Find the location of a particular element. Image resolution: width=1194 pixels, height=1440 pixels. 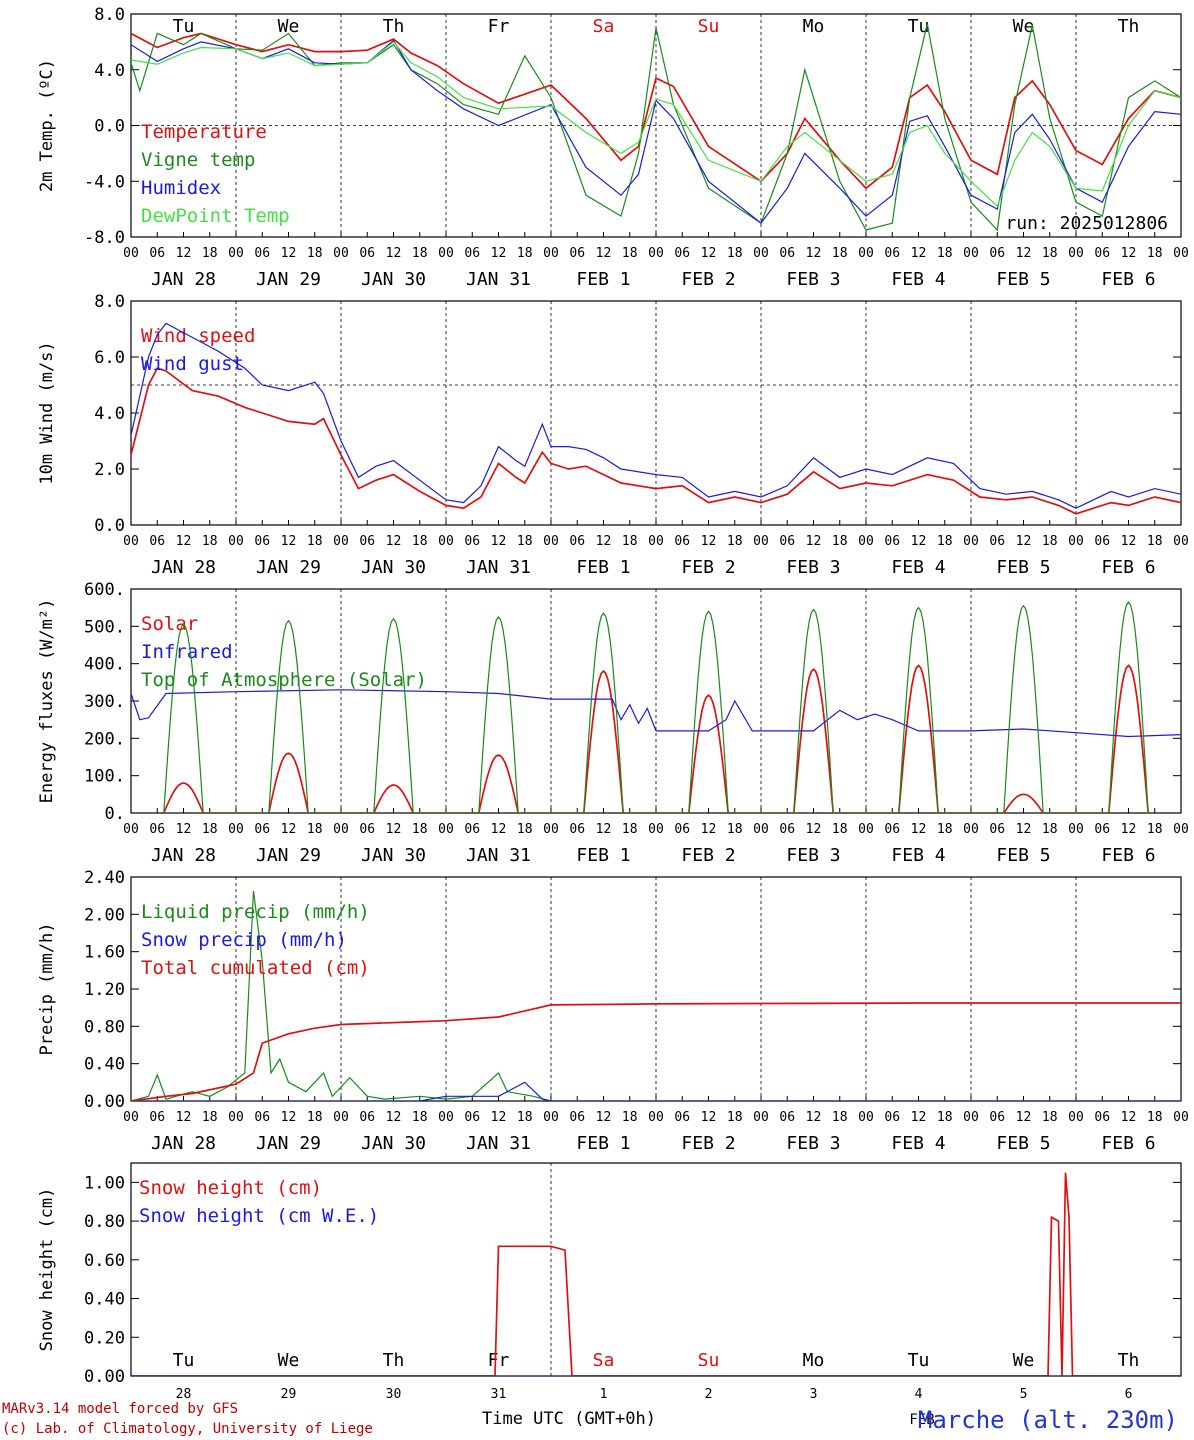

month-label: FEB is located at coordinates (921, 1420).